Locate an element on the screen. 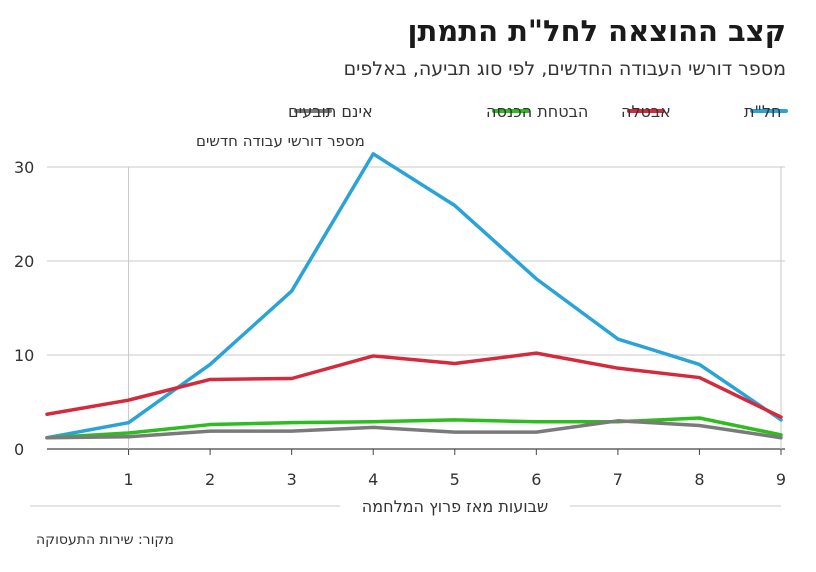 Image resolution: width=816 pixels, height=572 pixels. legend-label-1: אבטלה is located at coordinates (646, 111).